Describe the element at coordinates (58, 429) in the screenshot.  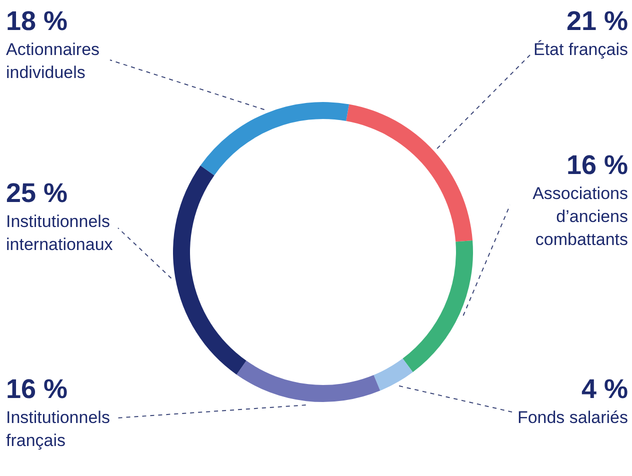
I see `slice-label: Institutionnels français` at that location.